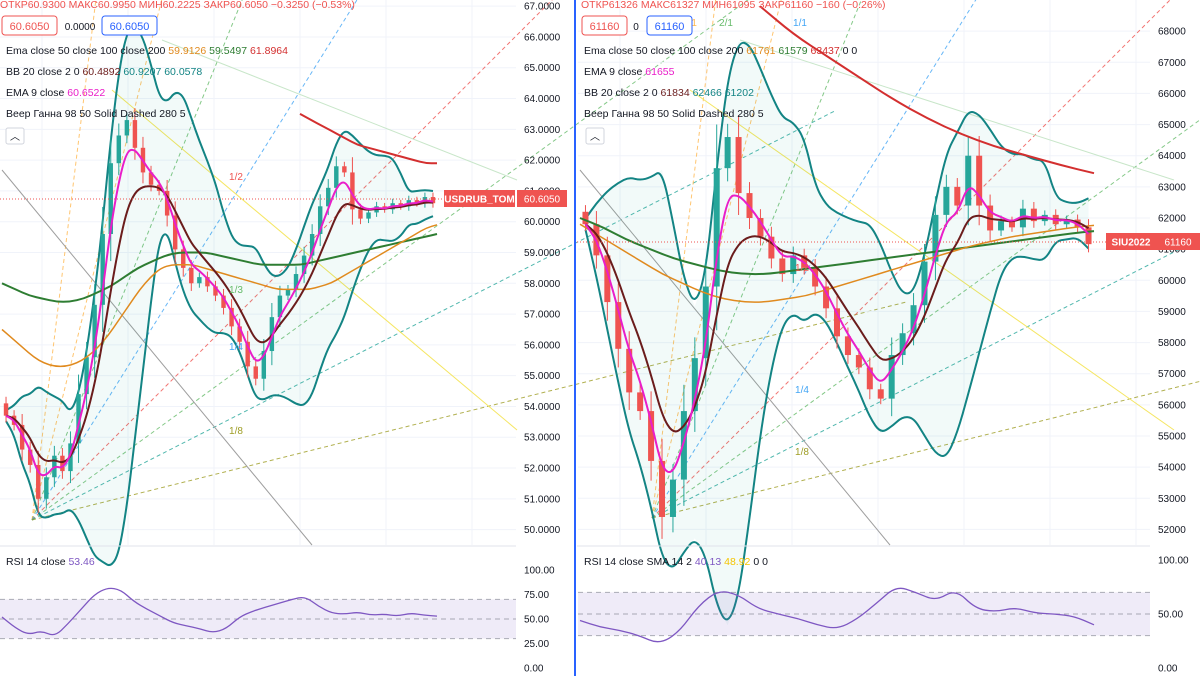 The image size is (1200, 681). What do you see at coordinates (1172, 374) in the screenshot?
I see `y-tick-label: 57000` at bounding box center [1172, 374].